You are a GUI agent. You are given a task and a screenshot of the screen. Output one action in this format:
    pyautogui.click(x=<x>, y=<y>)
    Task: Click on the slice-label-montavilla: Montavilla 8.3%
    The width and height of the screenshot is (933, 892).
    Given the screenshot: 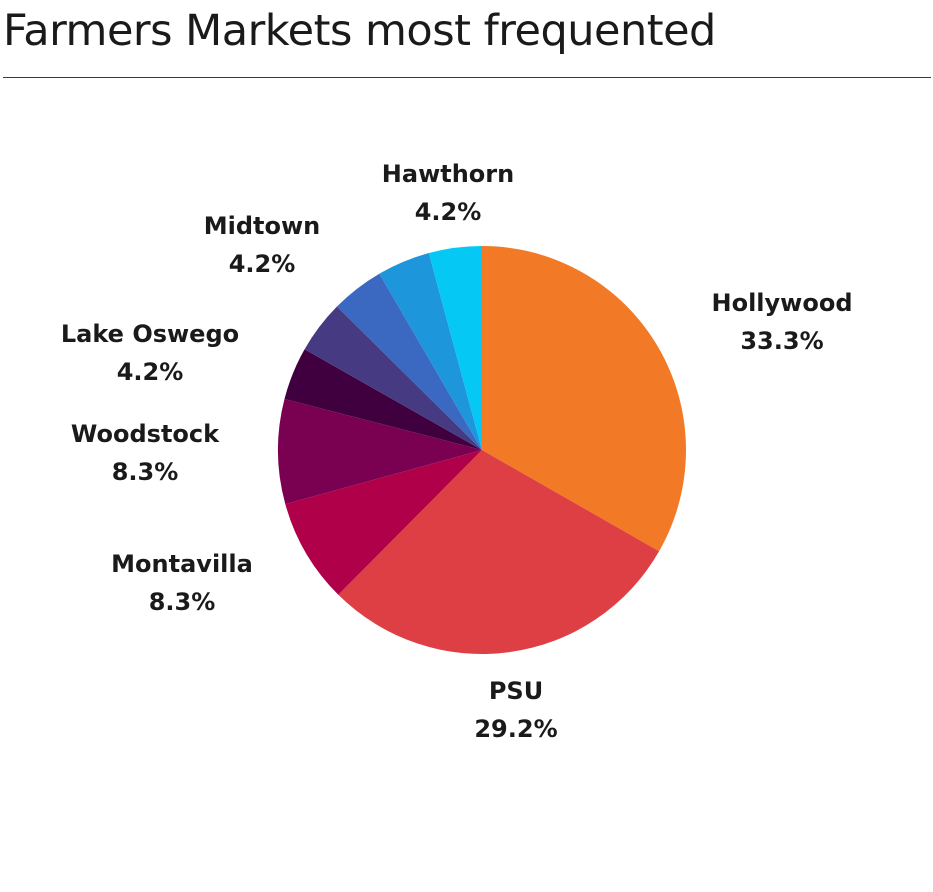 What is the action you would take?
    pyautogui.click(x=182, y=583)
    